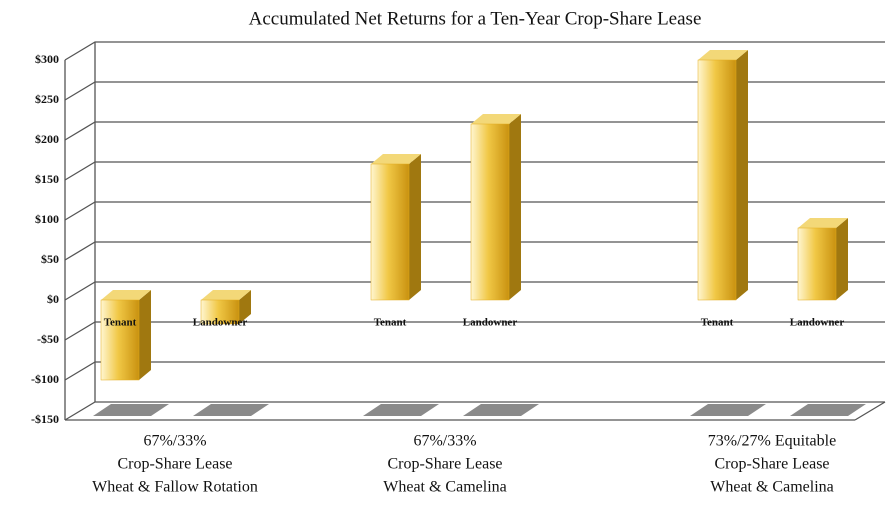 The width and height of the screenshot is (889, 515). I want to click on x-tick-label: 73%/27% Equitable, so click(772, 441).